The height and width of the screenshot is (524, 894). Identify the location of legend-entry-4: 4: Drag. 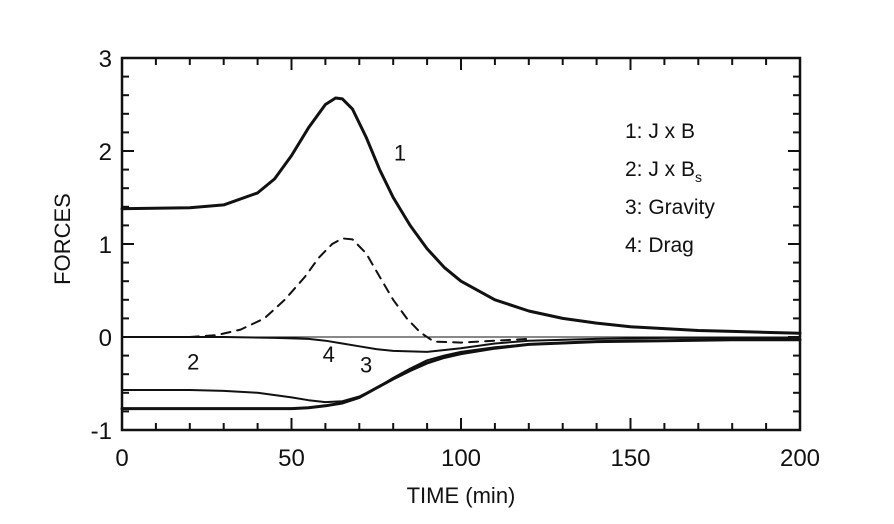
(659, 245).